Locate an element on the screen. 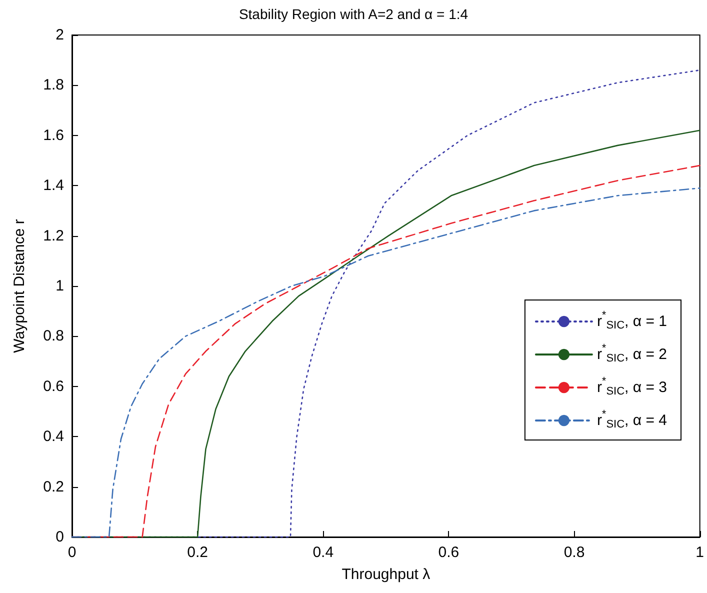  y-tick-label: 2 is located at coordinates (60, 35).